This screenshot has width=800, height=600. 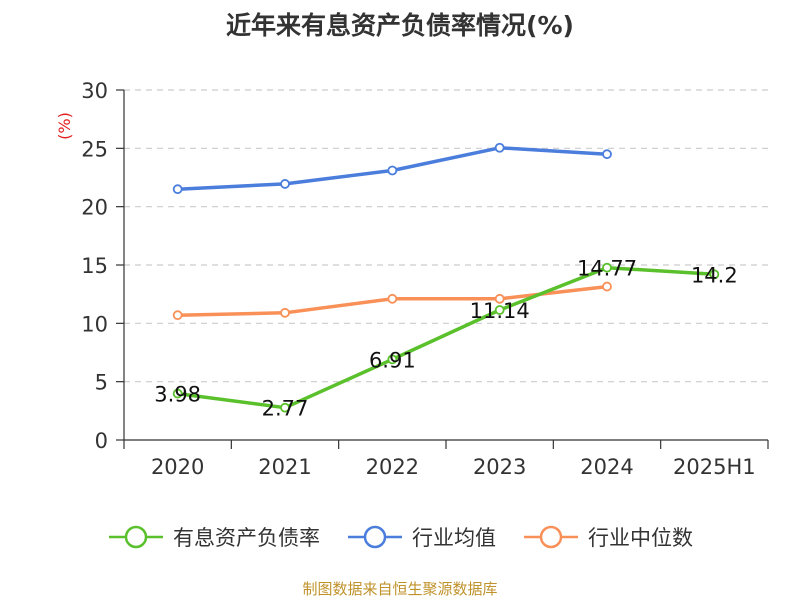 I want to click on legend-label: 行业均值, so click(x=454, y=538).